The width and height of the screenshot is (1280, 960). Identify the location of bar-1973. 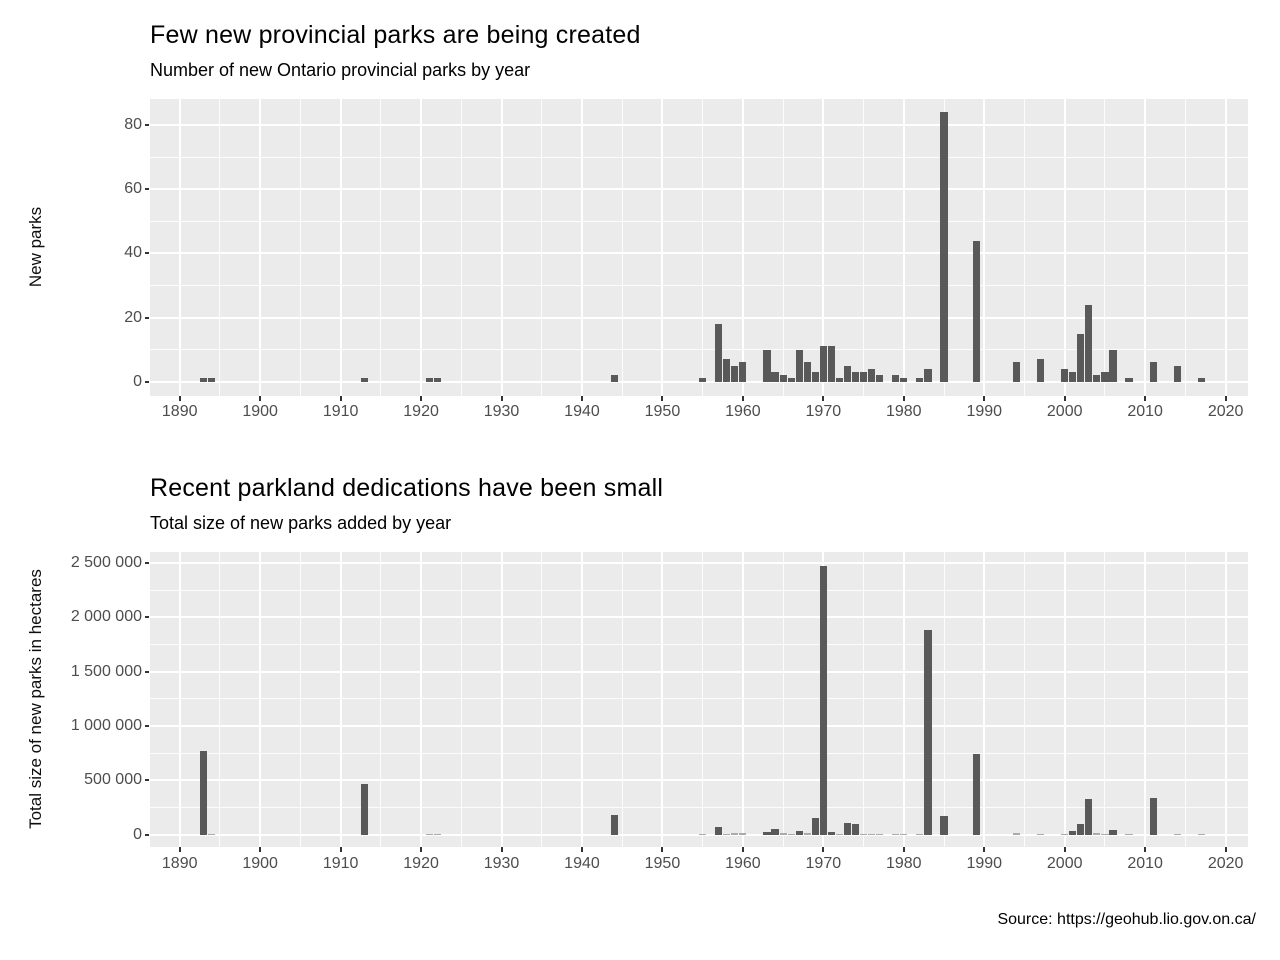
(847, 828).